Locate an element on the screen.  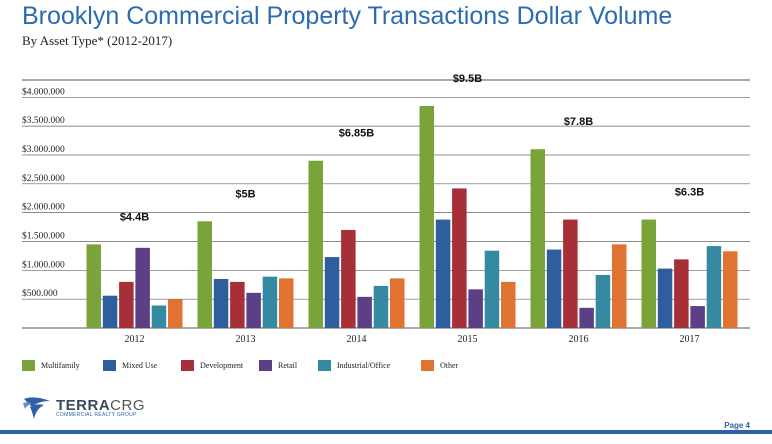
bar-retail-2012 is located at coordinates (142, 287).